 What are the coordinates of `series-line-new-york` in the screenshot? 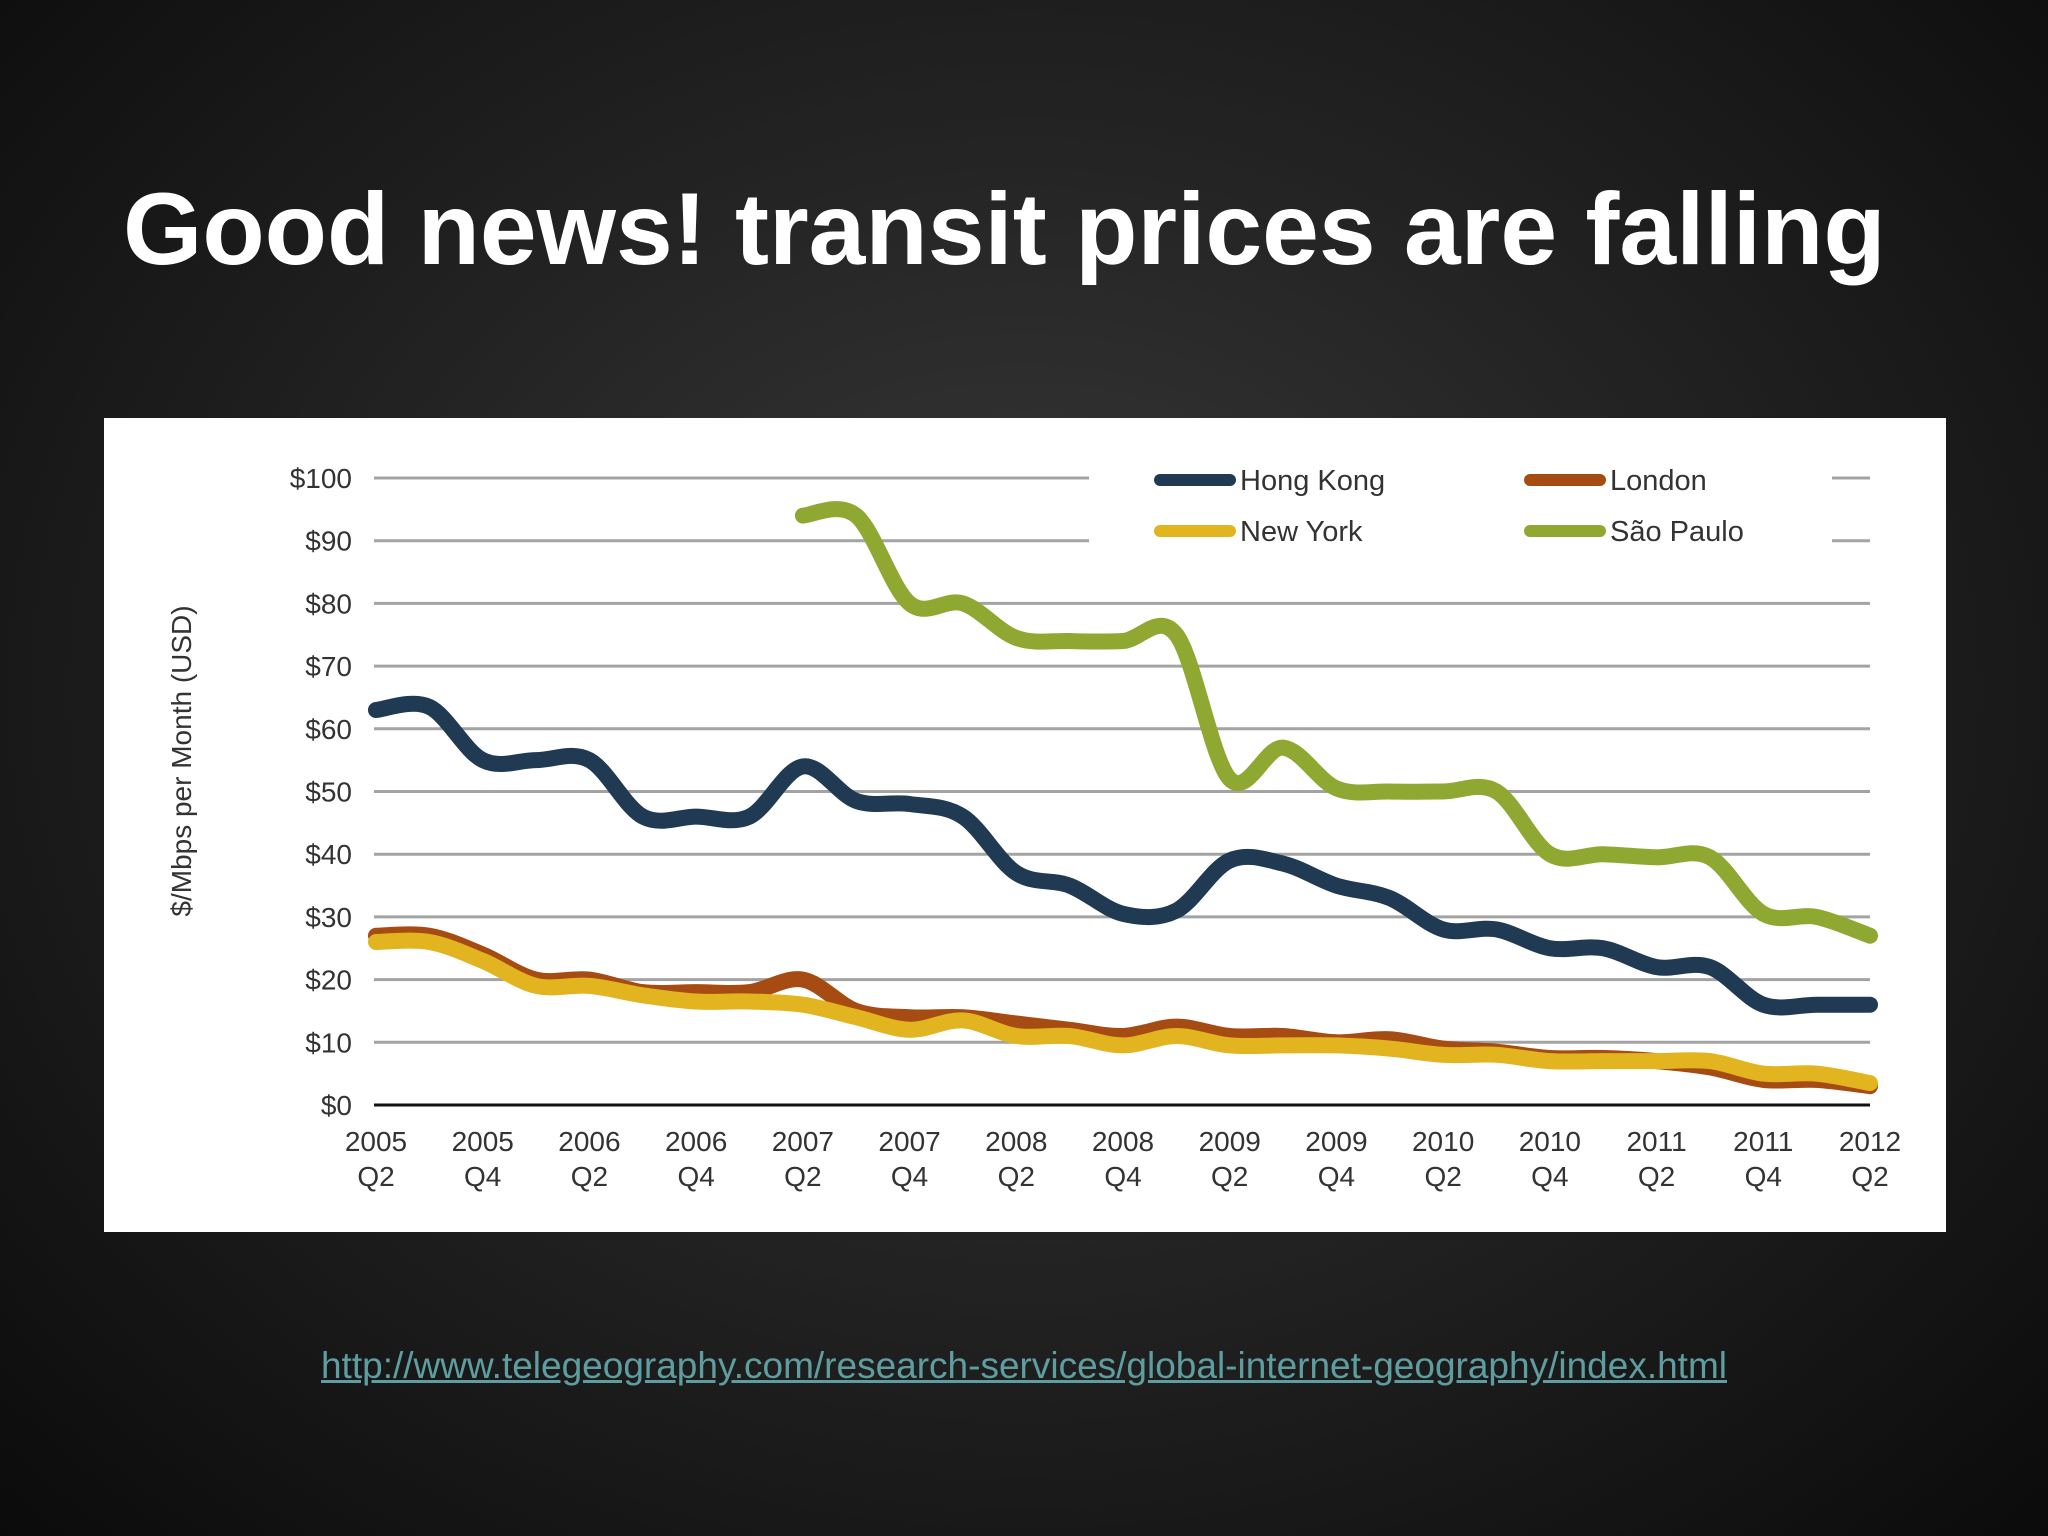 It's located at (1123, 1012).